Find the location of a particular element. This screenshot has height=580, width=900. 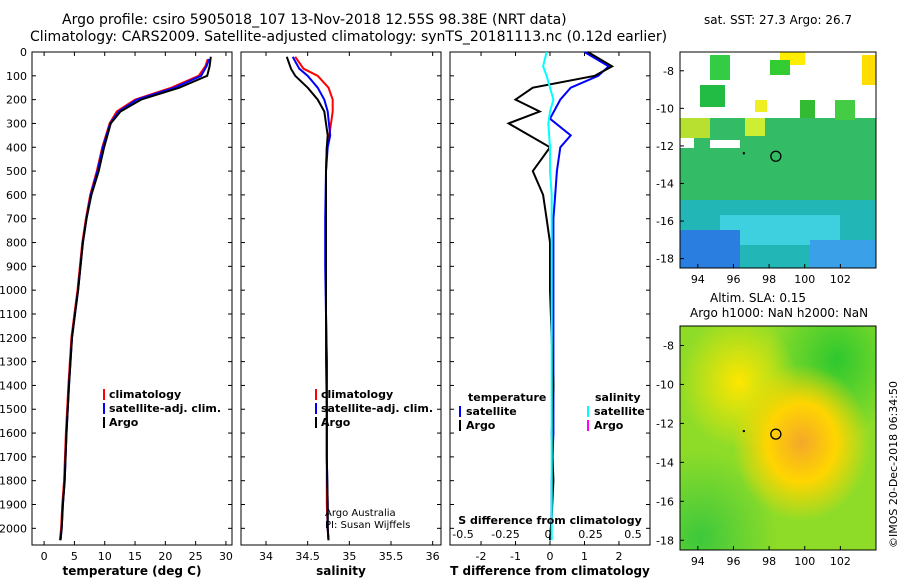

series-line-t-argo is located at coordinates (560, 296).